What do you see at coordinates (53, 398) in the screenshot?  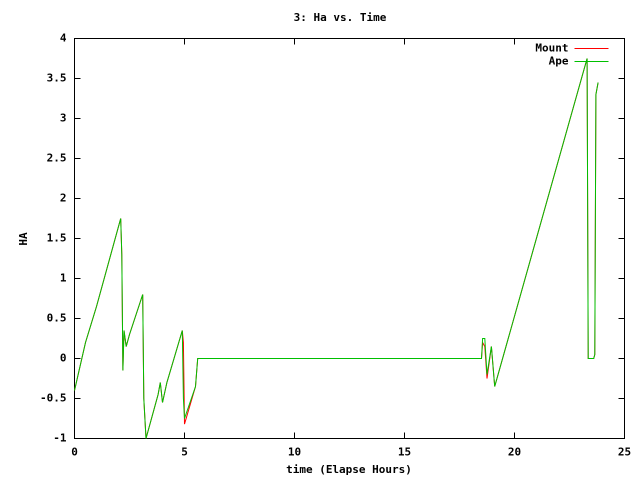 I see `y-tick-label: -0.5` at bounding box center [53, 398].